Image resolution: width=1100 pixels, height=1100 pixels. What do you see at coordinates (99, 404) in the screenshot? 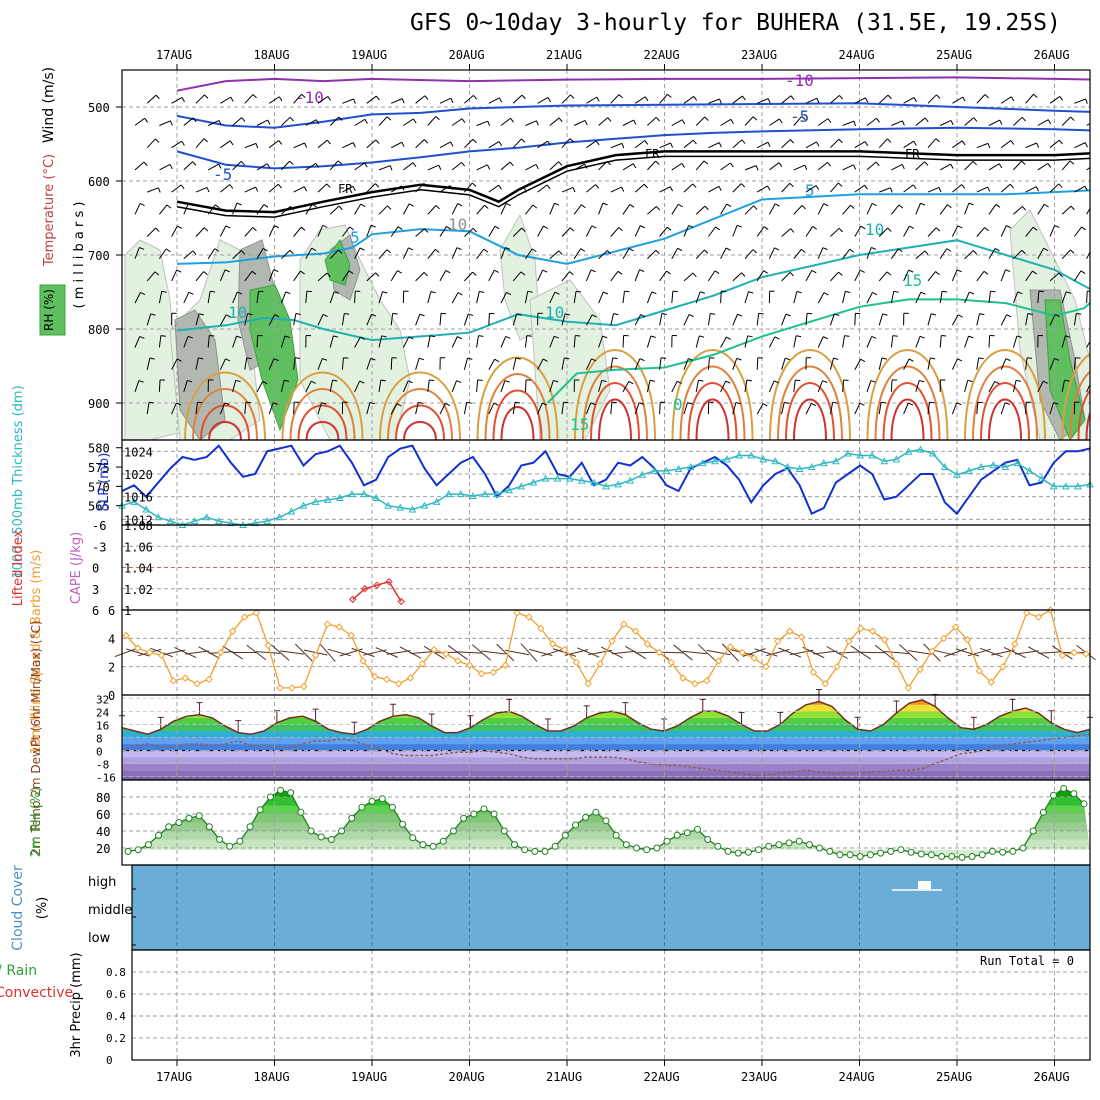
I see `ytick-label: 900` at bounding box center [99, 404].